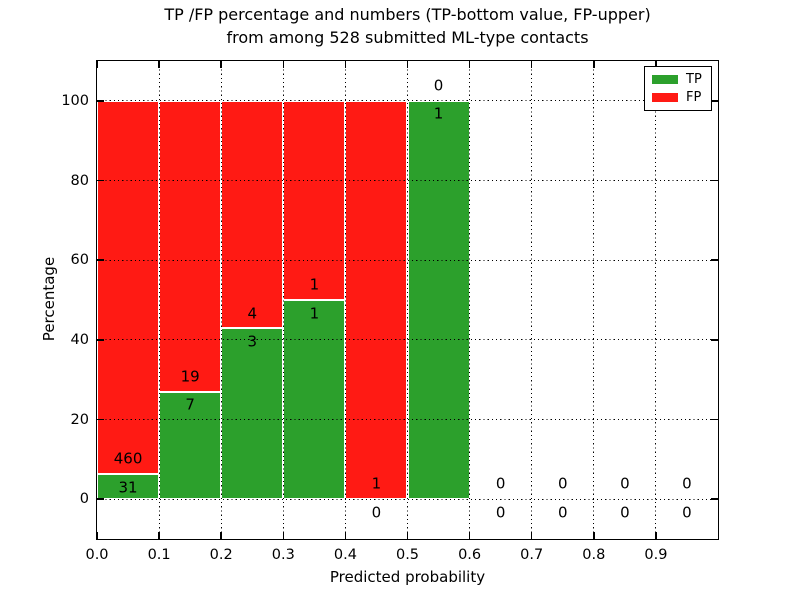 The height and width of the screenshot is (600, 800). What do you see at coordinates (283, 555) in the screenshot?
I see `x-tick-label: 0.3` at bounding box center [283, 555].